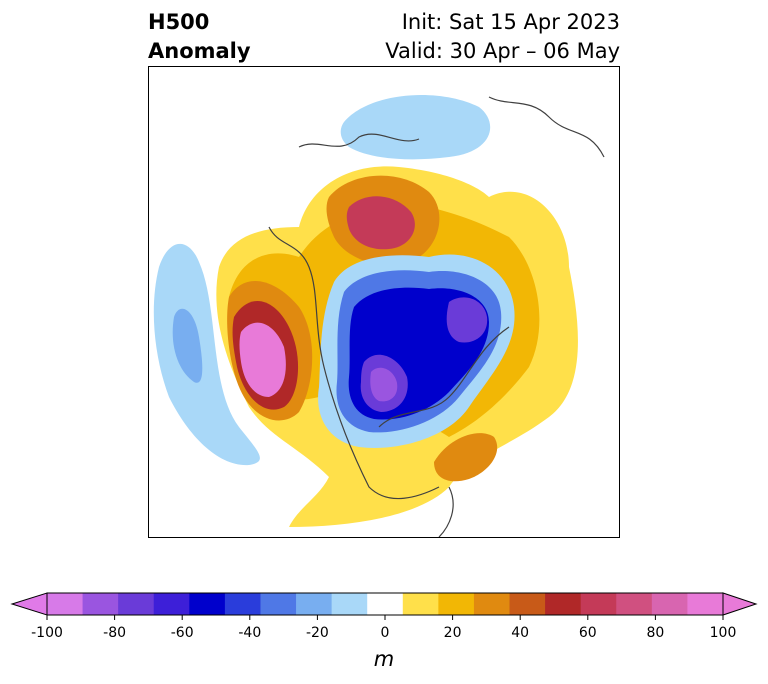 The width and height of the screenshot is (768, 684). I want to click on init-date: Init: Sat 15 Apr 2023, so click(510, 22).